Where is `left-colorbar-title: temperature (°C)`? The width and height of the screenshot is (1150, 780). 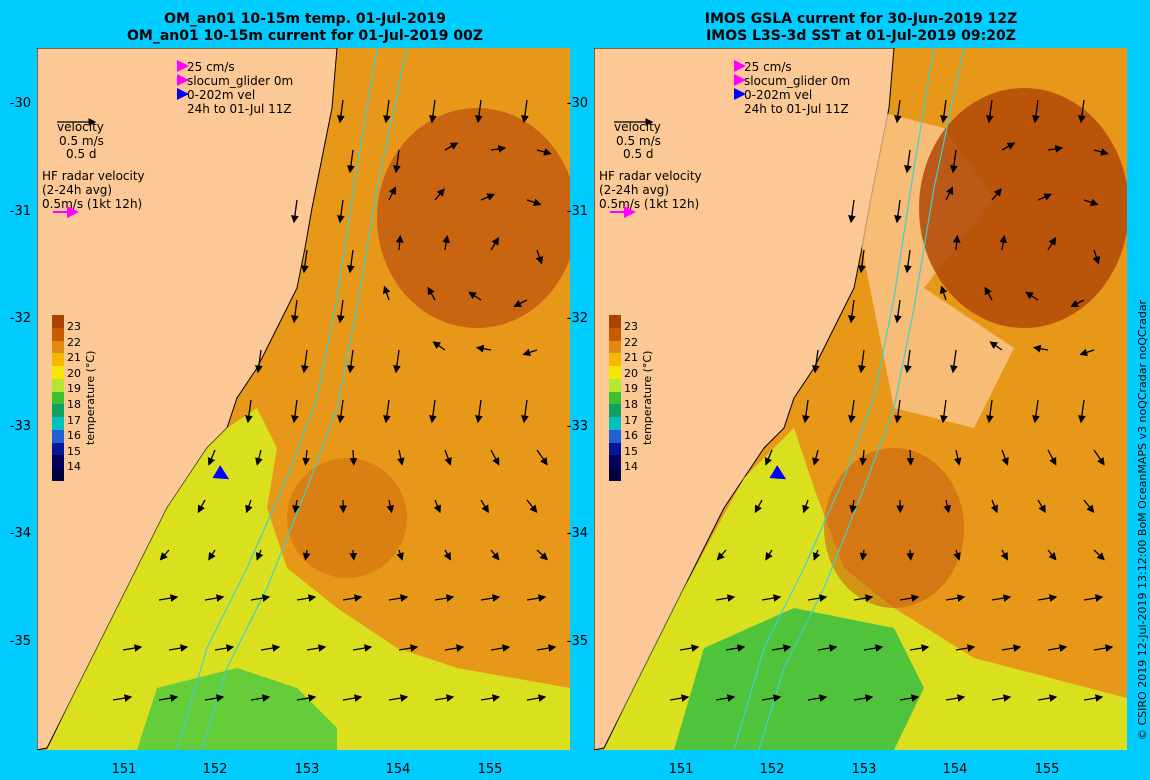
left-colorbar-title: temperature (°C) is located at coordinates (90, 397).